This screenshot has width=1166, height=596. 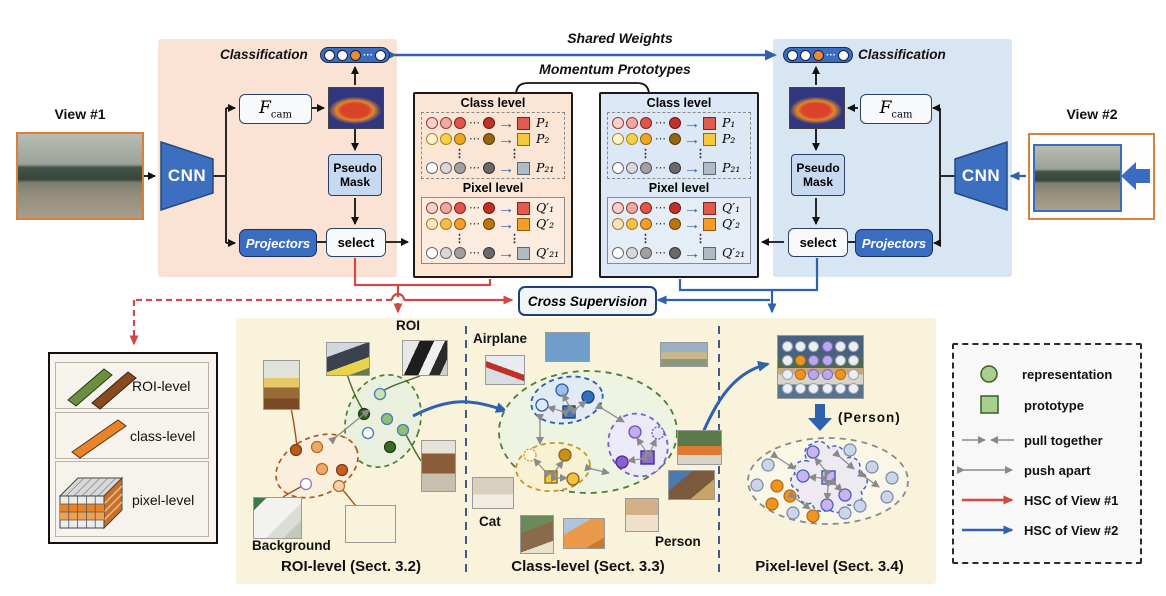 I want to click on thumb-cow, so click(x=425, y=358).